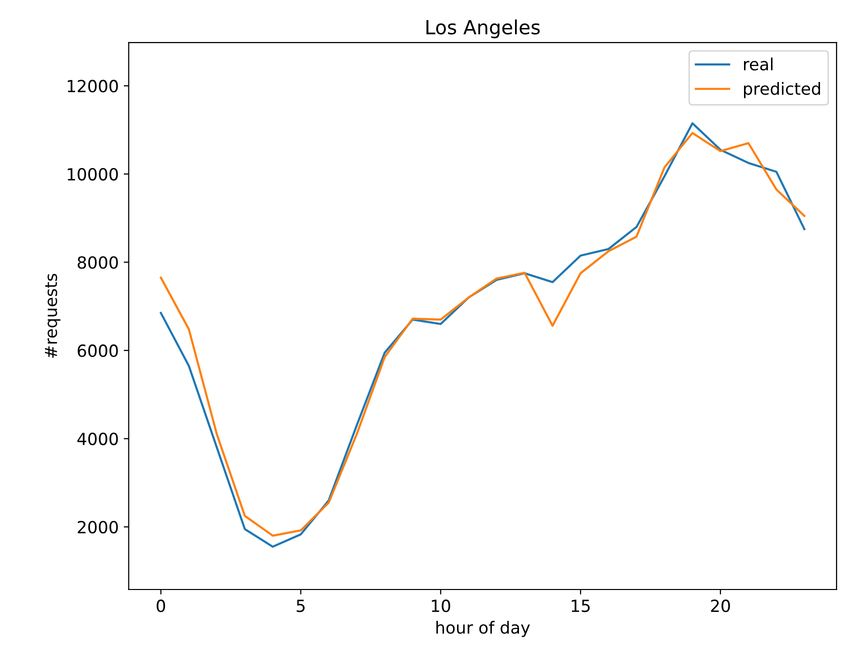 Image resolution: width=858 pixels, height=655 pixels. I want to click on chart-title: Los Angeles, so click(483, 28).